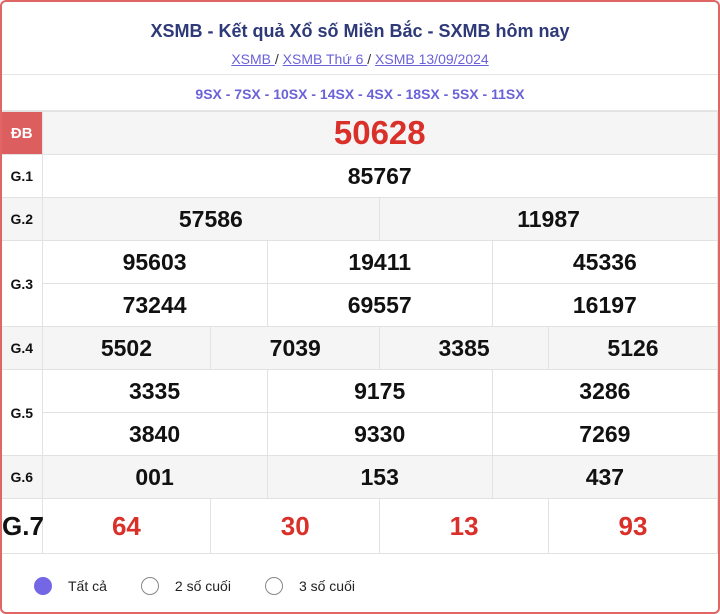 The image size is (720, 614). Describe the element at coordinates (604, 391) in the screenshot. I see `prize-number: 3286` at that location.